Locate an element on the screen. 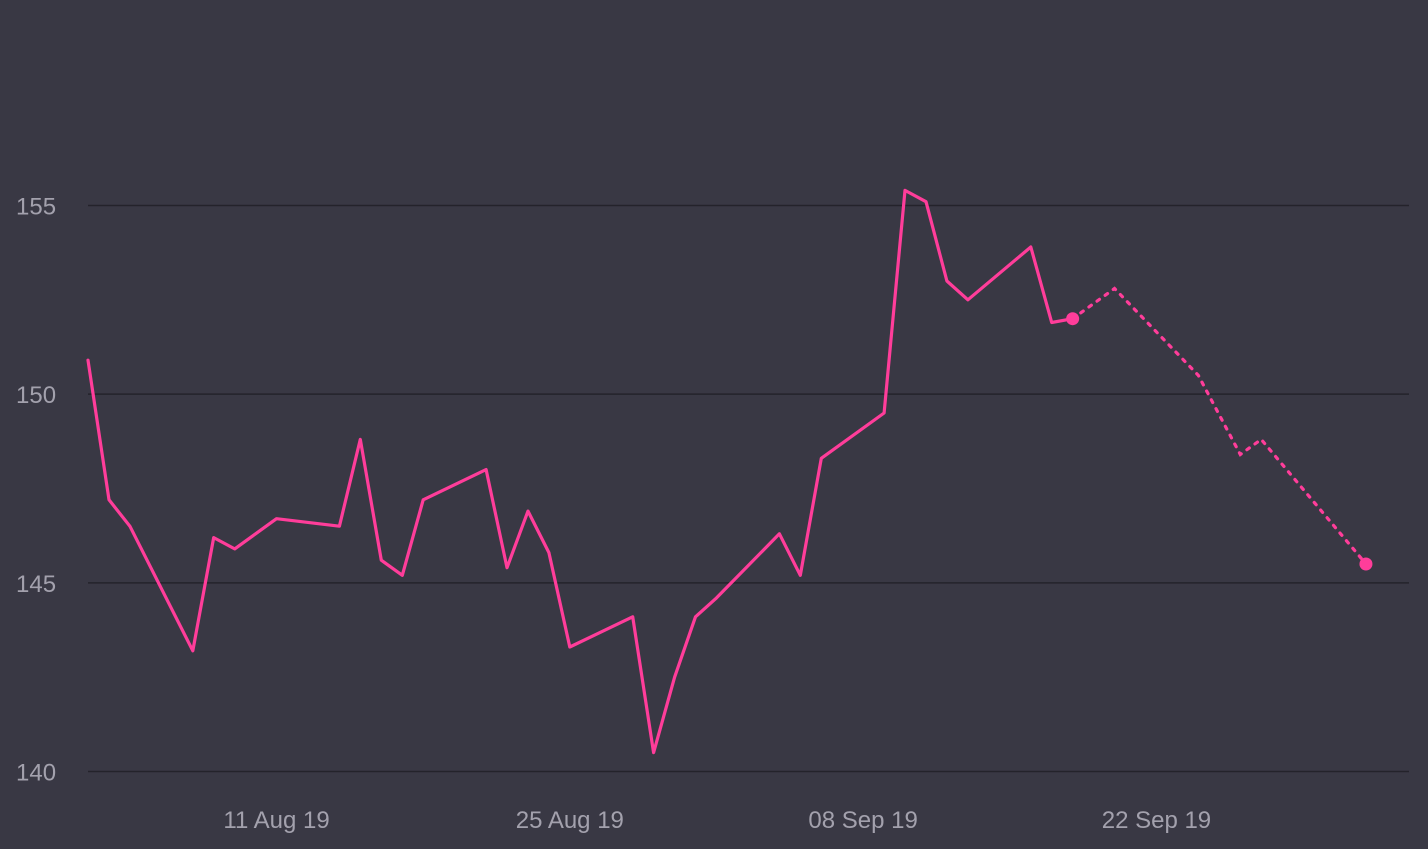 The image size is (1428, 849). y-axis-ticks: 140 145 150 155 is located at coordinates (36, 490).